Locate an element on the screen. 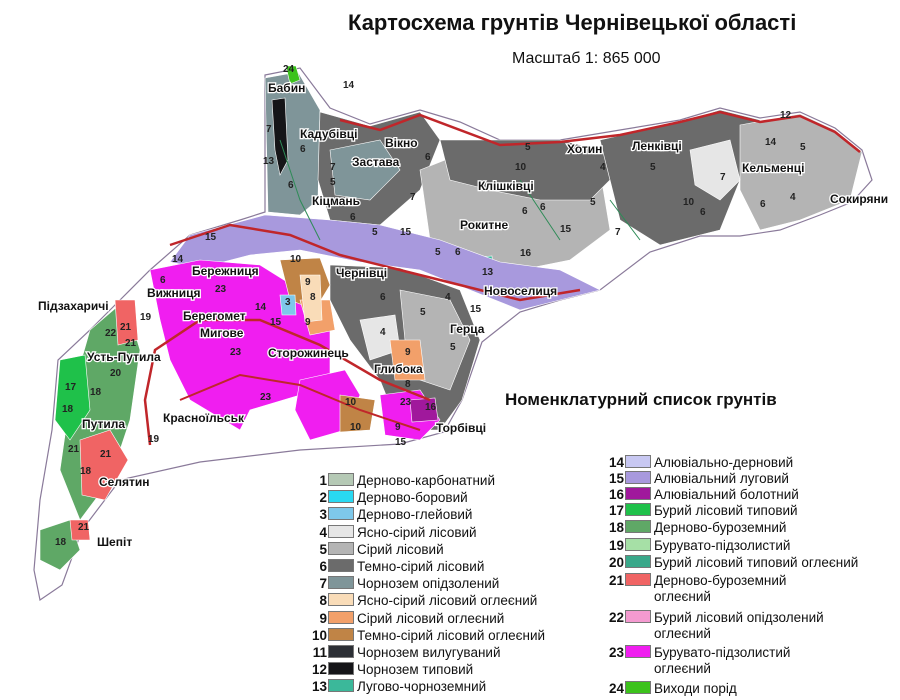 The image size is (900, 700). soil-code-label: 4 is located at coordinates (603, 167).